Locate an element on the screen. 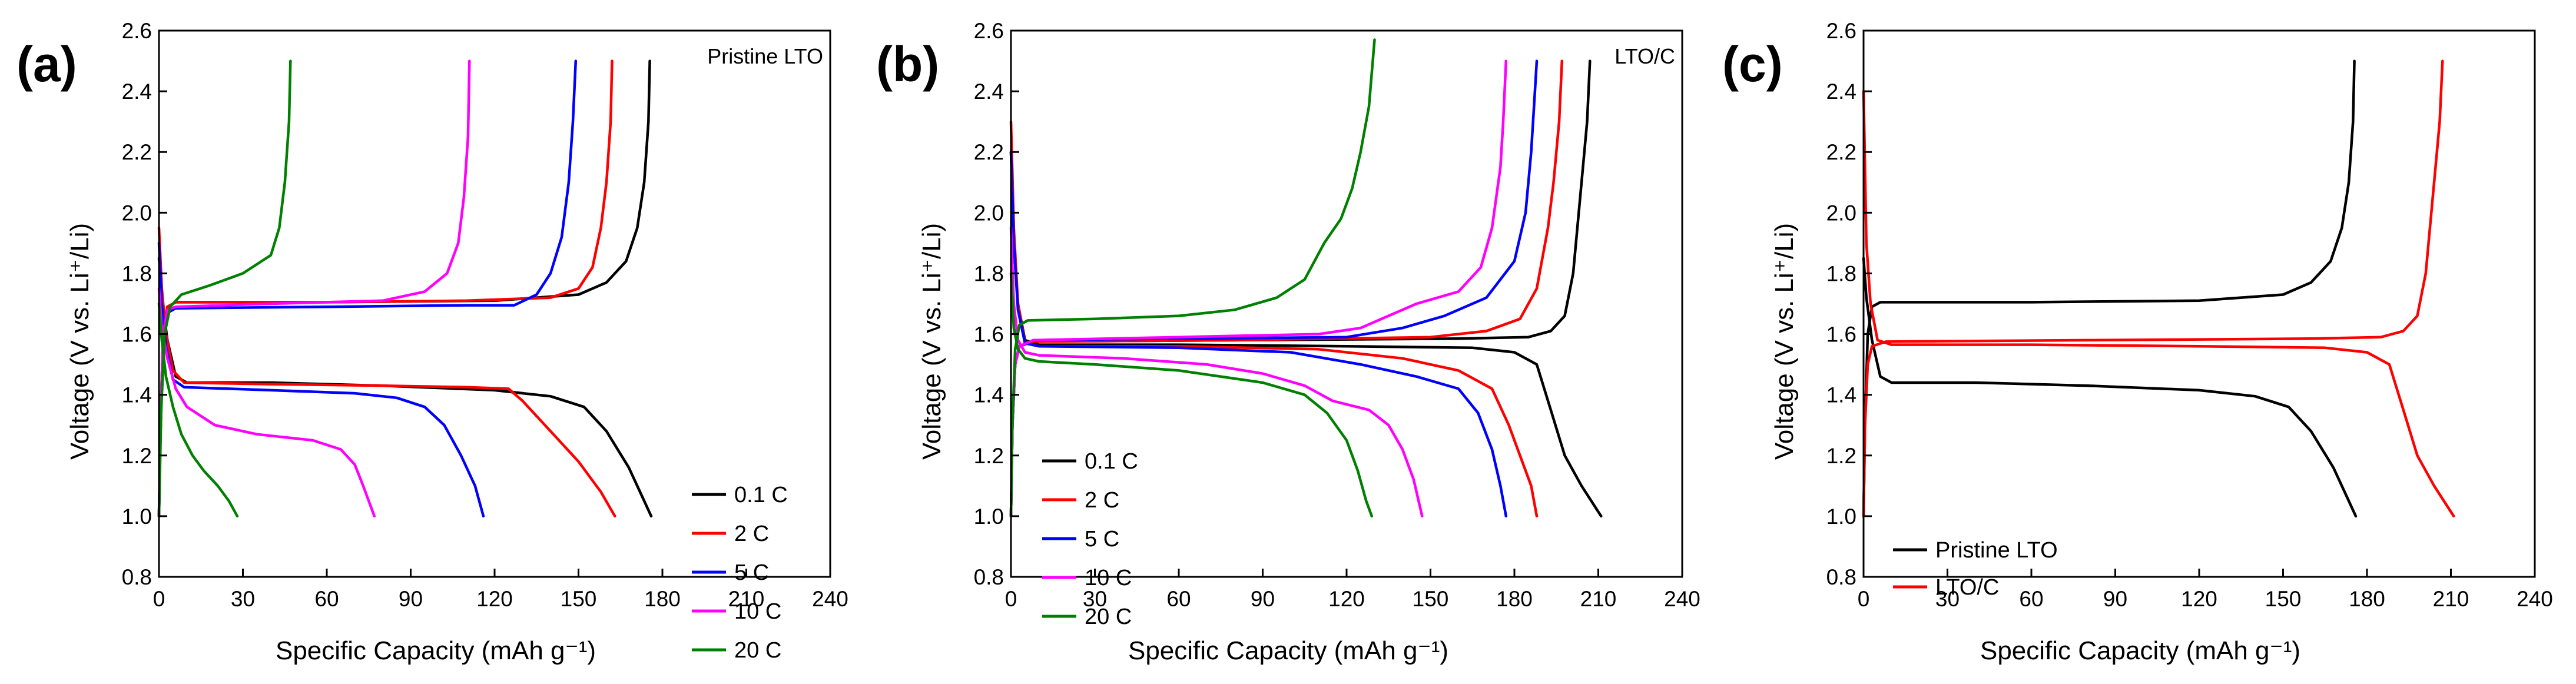  panel-a-series-1-charge-line is located at coordinates (385, 288).